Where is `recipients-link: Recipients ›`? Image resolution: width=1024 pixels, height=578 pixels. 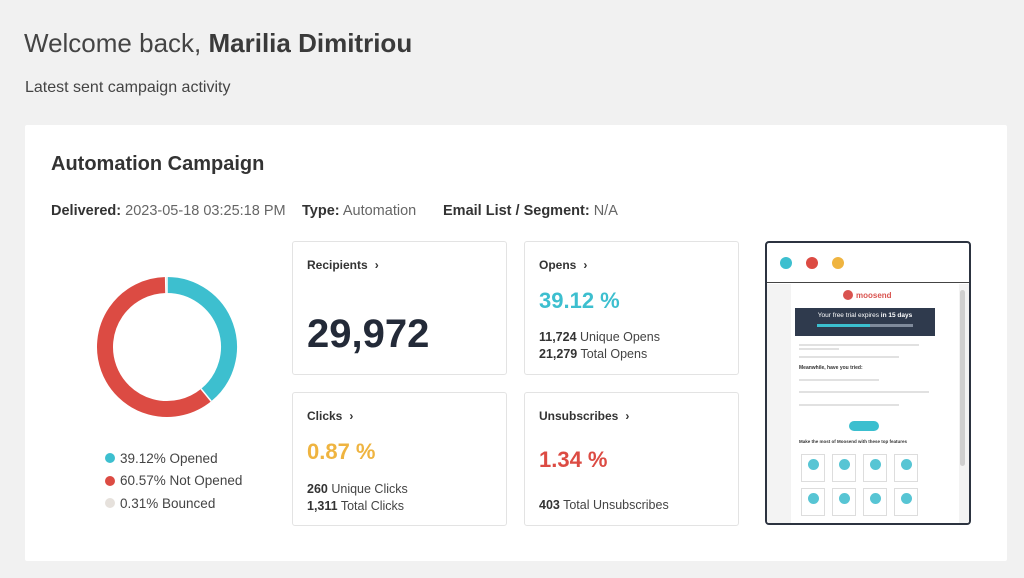
recipients-link: Recipients › is located at coordinates (343, 265).